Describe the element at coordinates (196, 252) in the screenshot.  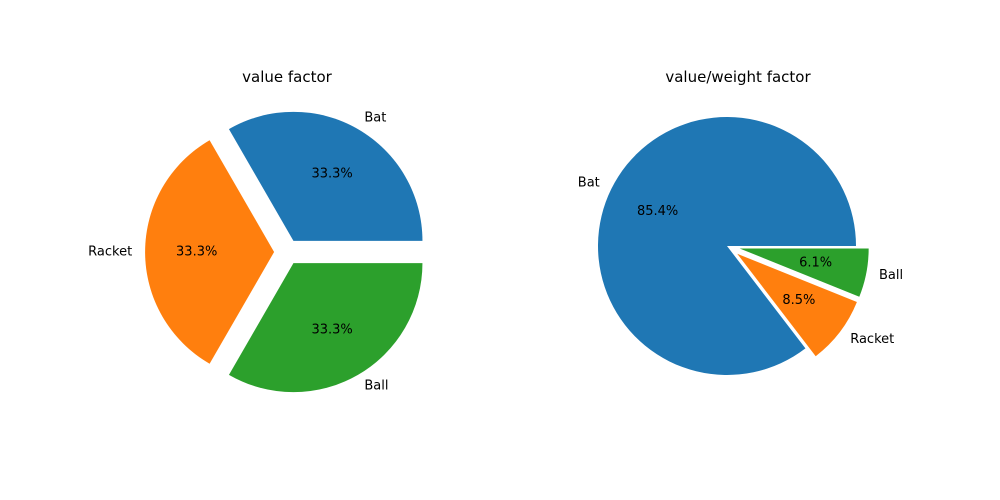
I see `slice-percent-racket: 33.3%` at that location.